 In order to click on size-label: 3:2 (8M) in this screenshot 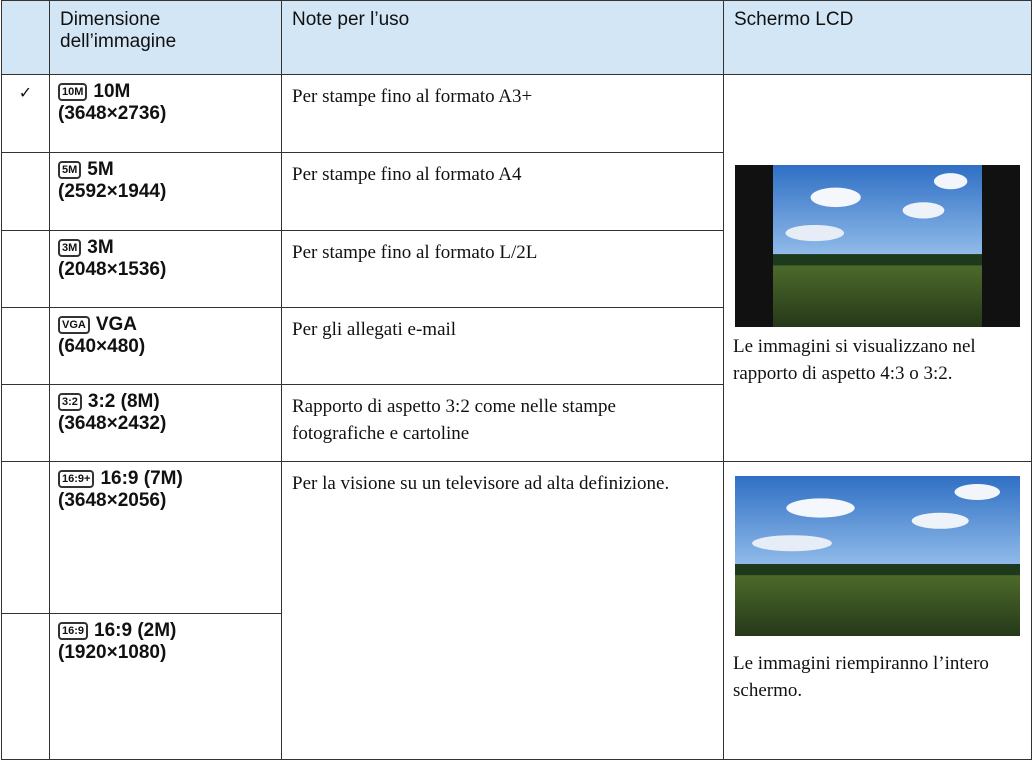, I will do `click(123, 401)`.